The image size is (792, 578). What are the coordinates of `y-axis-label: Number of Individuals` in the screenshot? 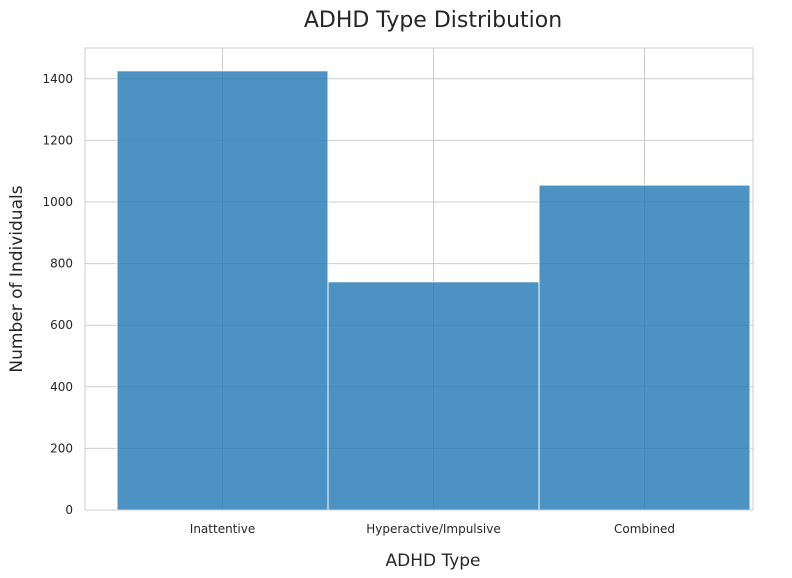 It's located at (17, 278).